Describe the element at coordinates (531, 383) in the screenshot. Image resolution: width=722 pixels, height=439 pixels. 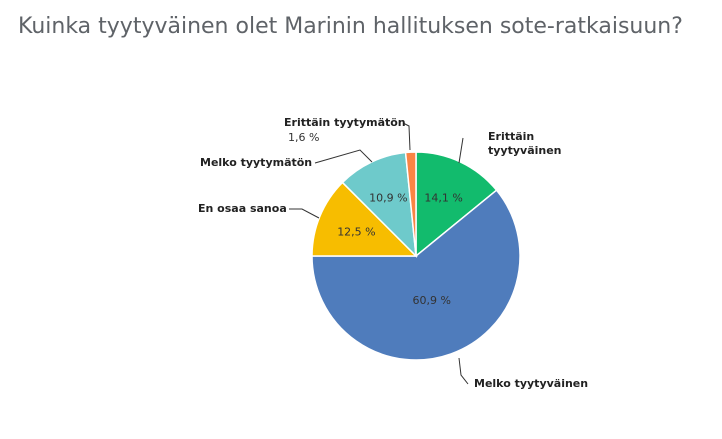
I see `category-label-melko-tyytyvainen: Melko tyytyväinen` at that location.